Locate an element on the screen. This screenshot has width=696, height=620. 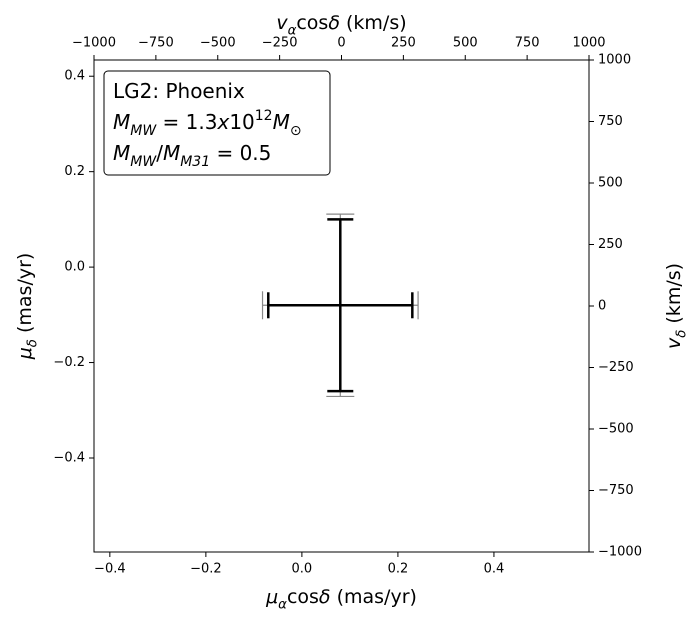
y-tick-label: 0.4 is located at coordinates (74, 76).